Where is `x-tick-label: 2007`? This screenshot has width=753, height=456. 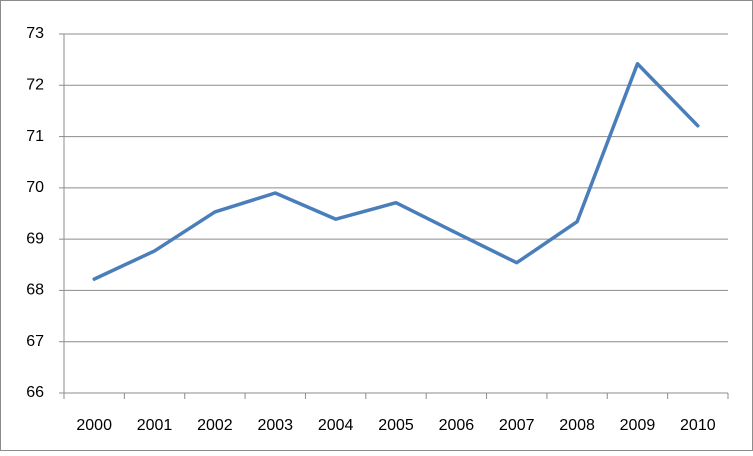 x-tick-label: 2007 is located at coordinates (517, 425).